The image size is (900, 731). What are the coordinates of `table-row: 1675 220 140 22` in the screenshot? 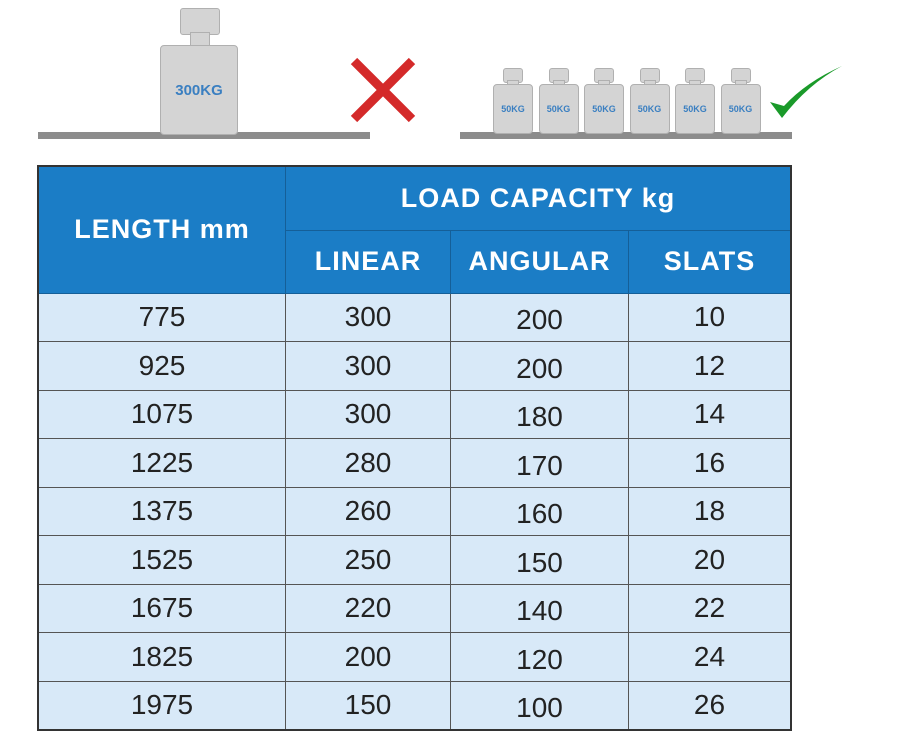 It's located at (414, 608).